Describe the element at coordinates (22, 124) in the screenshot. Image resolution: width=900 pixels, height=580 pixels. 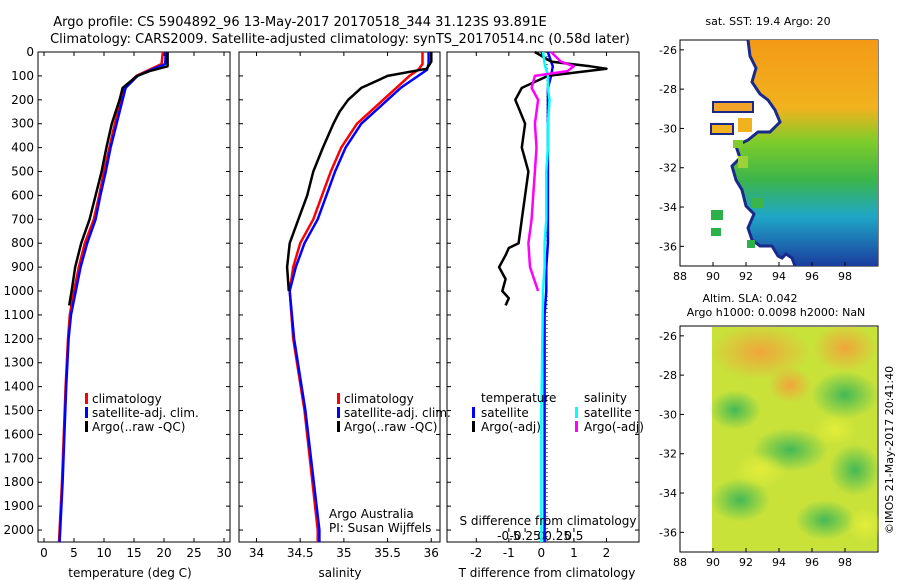
I see `depth-tick-label: 300` at that location.